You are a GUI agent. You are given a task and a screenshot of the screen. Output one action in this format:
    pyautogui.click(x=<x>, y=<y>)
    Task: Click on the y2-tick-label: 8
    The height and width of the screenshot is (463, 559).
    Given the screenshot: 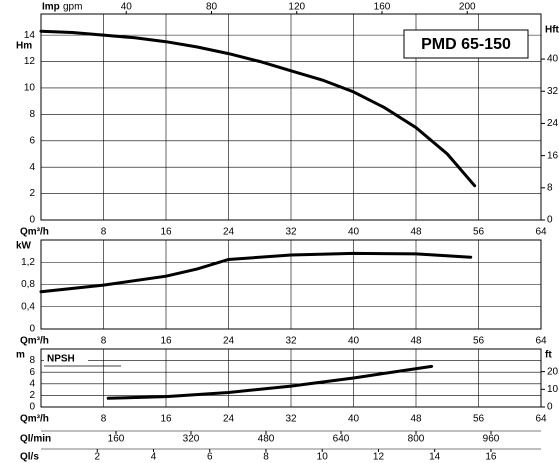 What is the action you would take?
    pyautogui.click(x=550, y=187)
    